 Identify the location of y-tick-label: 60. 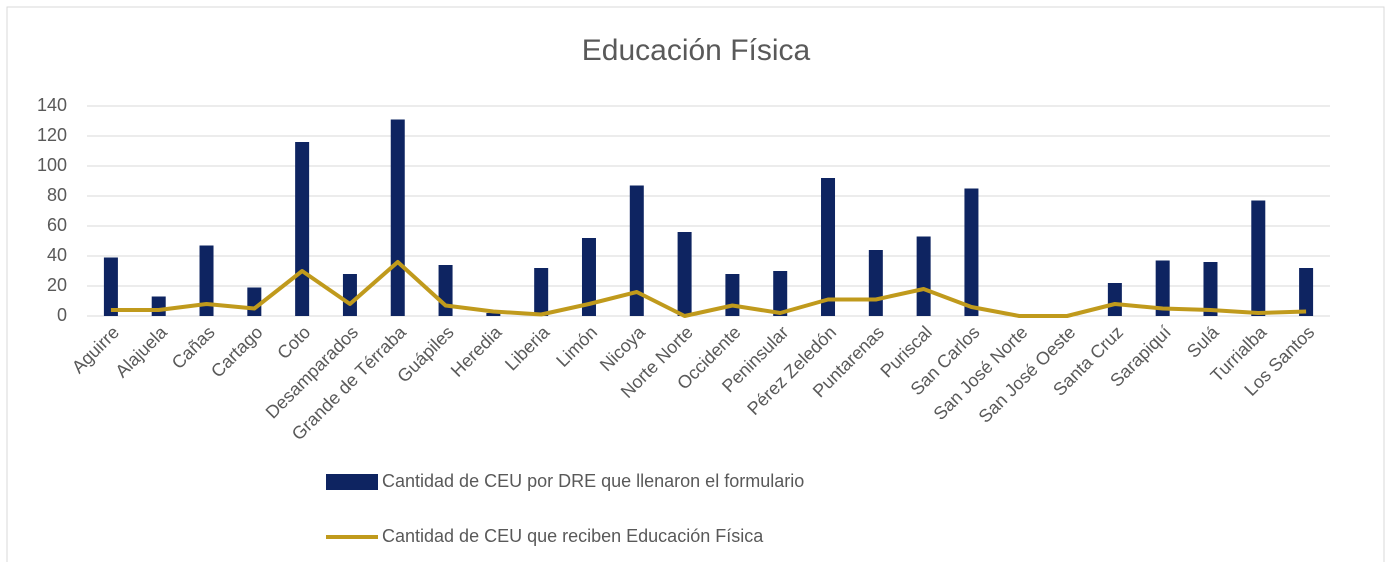
(57, 225).